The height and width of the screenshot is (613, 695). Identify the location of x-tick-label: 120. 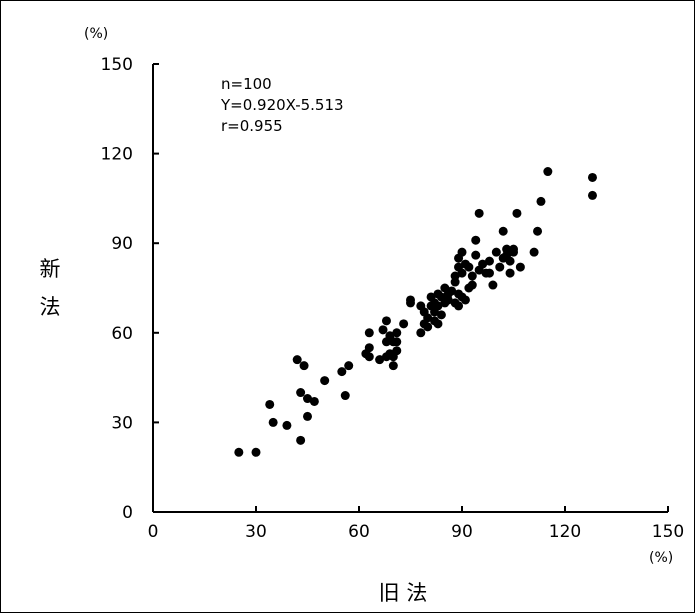
(565, 532).